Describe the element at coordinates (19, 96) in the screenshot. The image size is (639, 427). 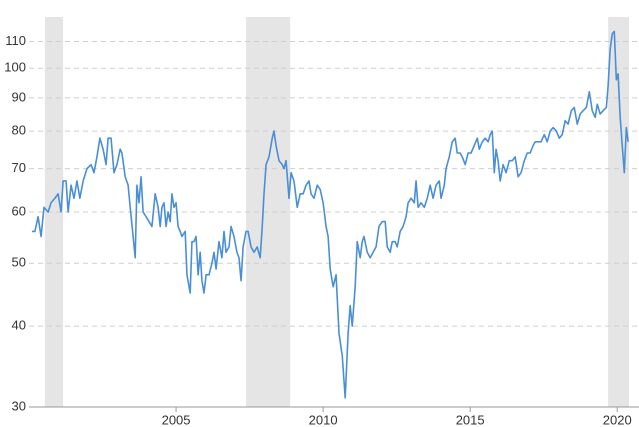
I see `y-tick-label: 90` at that location.